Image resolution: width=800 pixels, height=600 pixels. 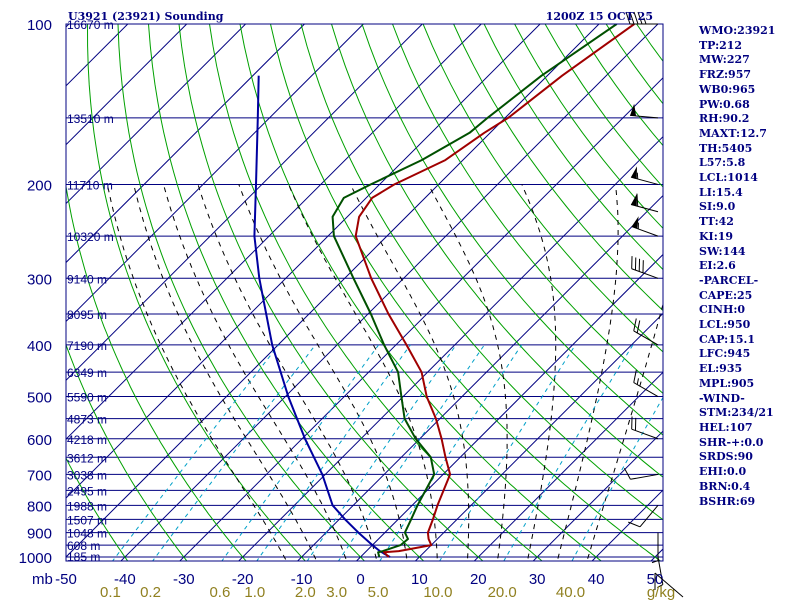 I want to click on temperature-tick-label: -50, so click(x=66, y=579).